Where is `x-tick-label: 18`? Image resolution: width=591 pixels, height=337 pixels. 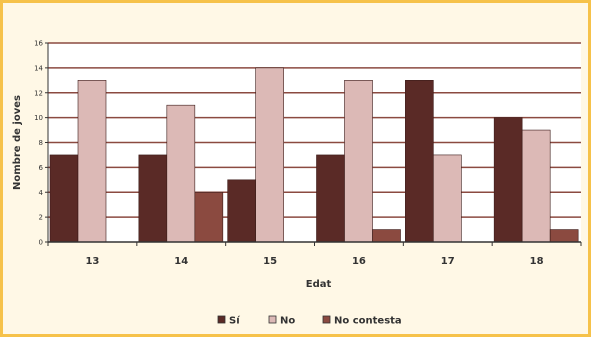
x-tick-label: 18 is located at coordinates (537, 261).